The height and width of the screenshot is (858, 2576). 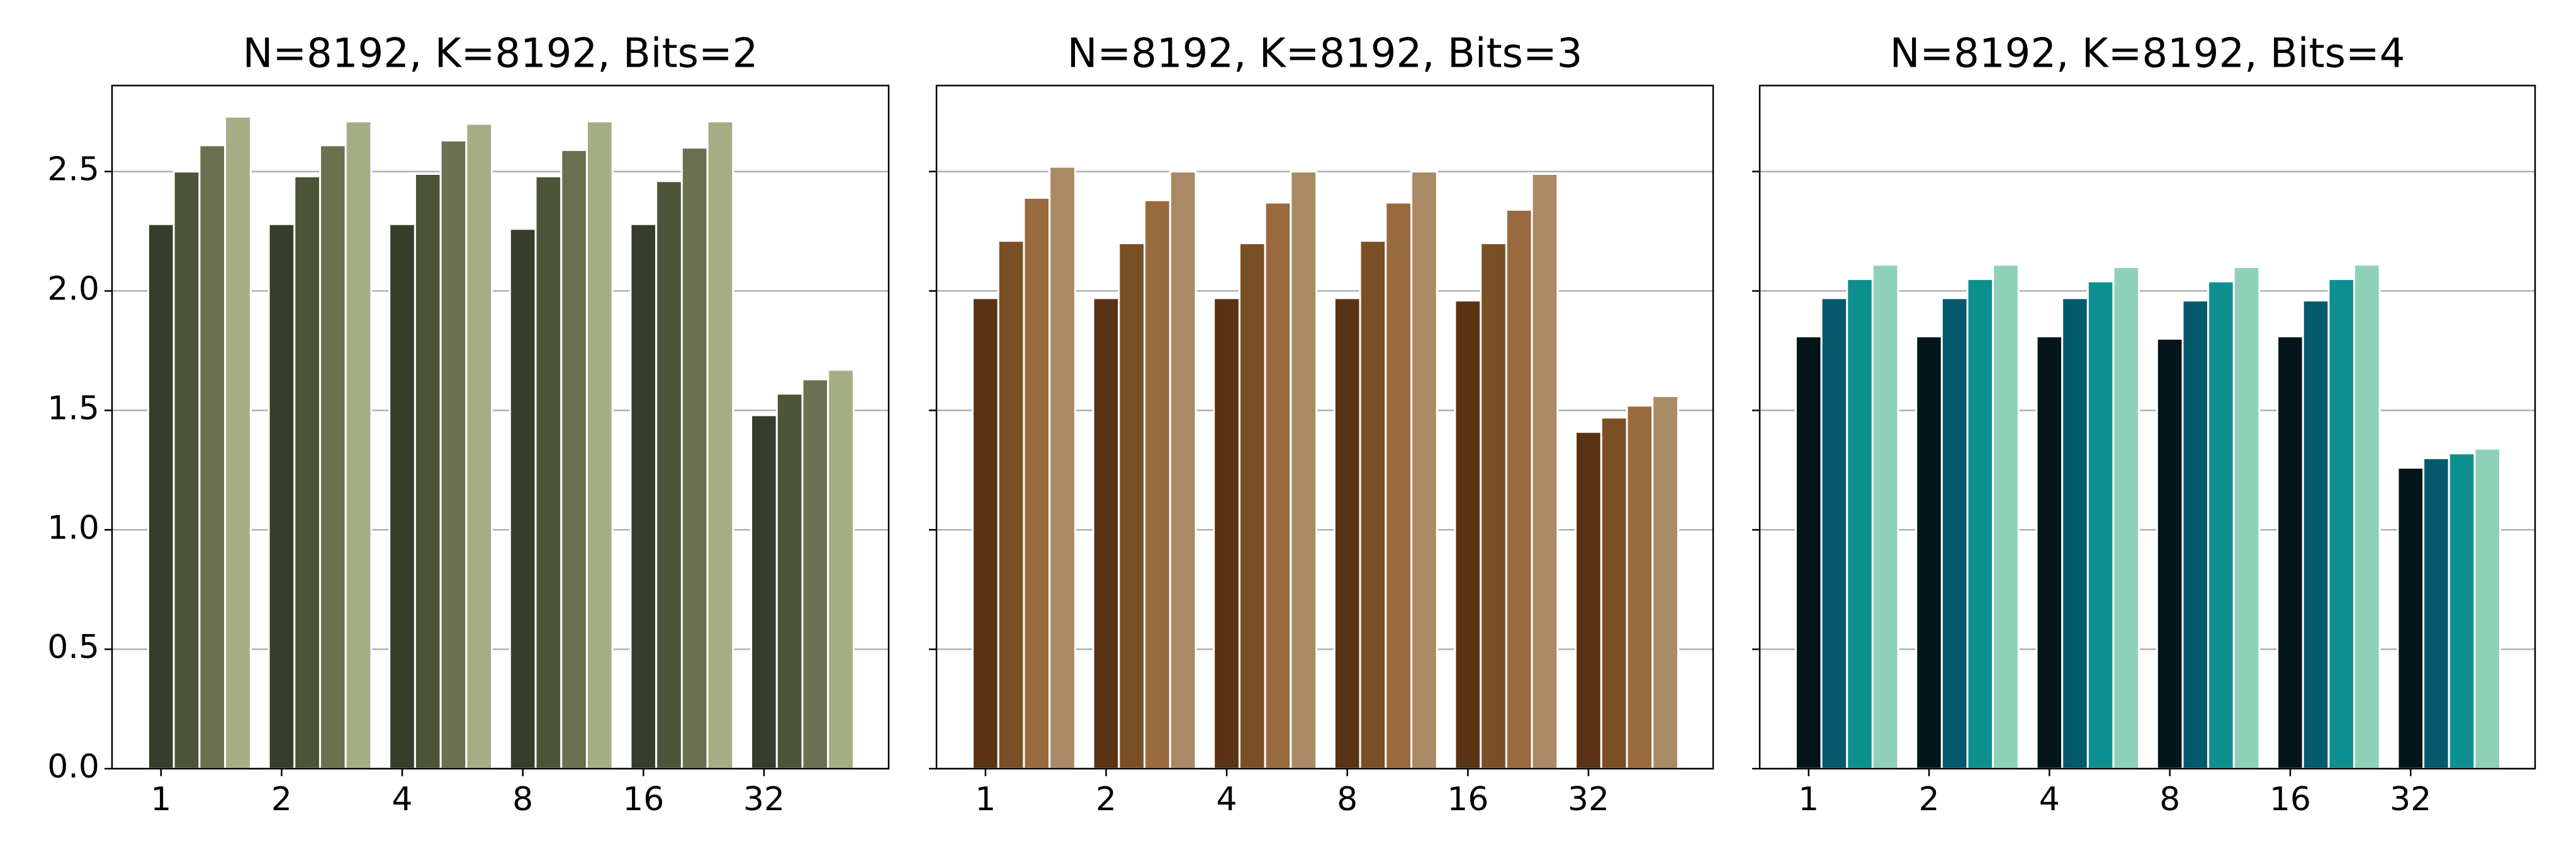 What do you see at coordinates (73, 170) in the screenshot?
I see `y-tick-label: 2.5` at bounding box center [73, 170].